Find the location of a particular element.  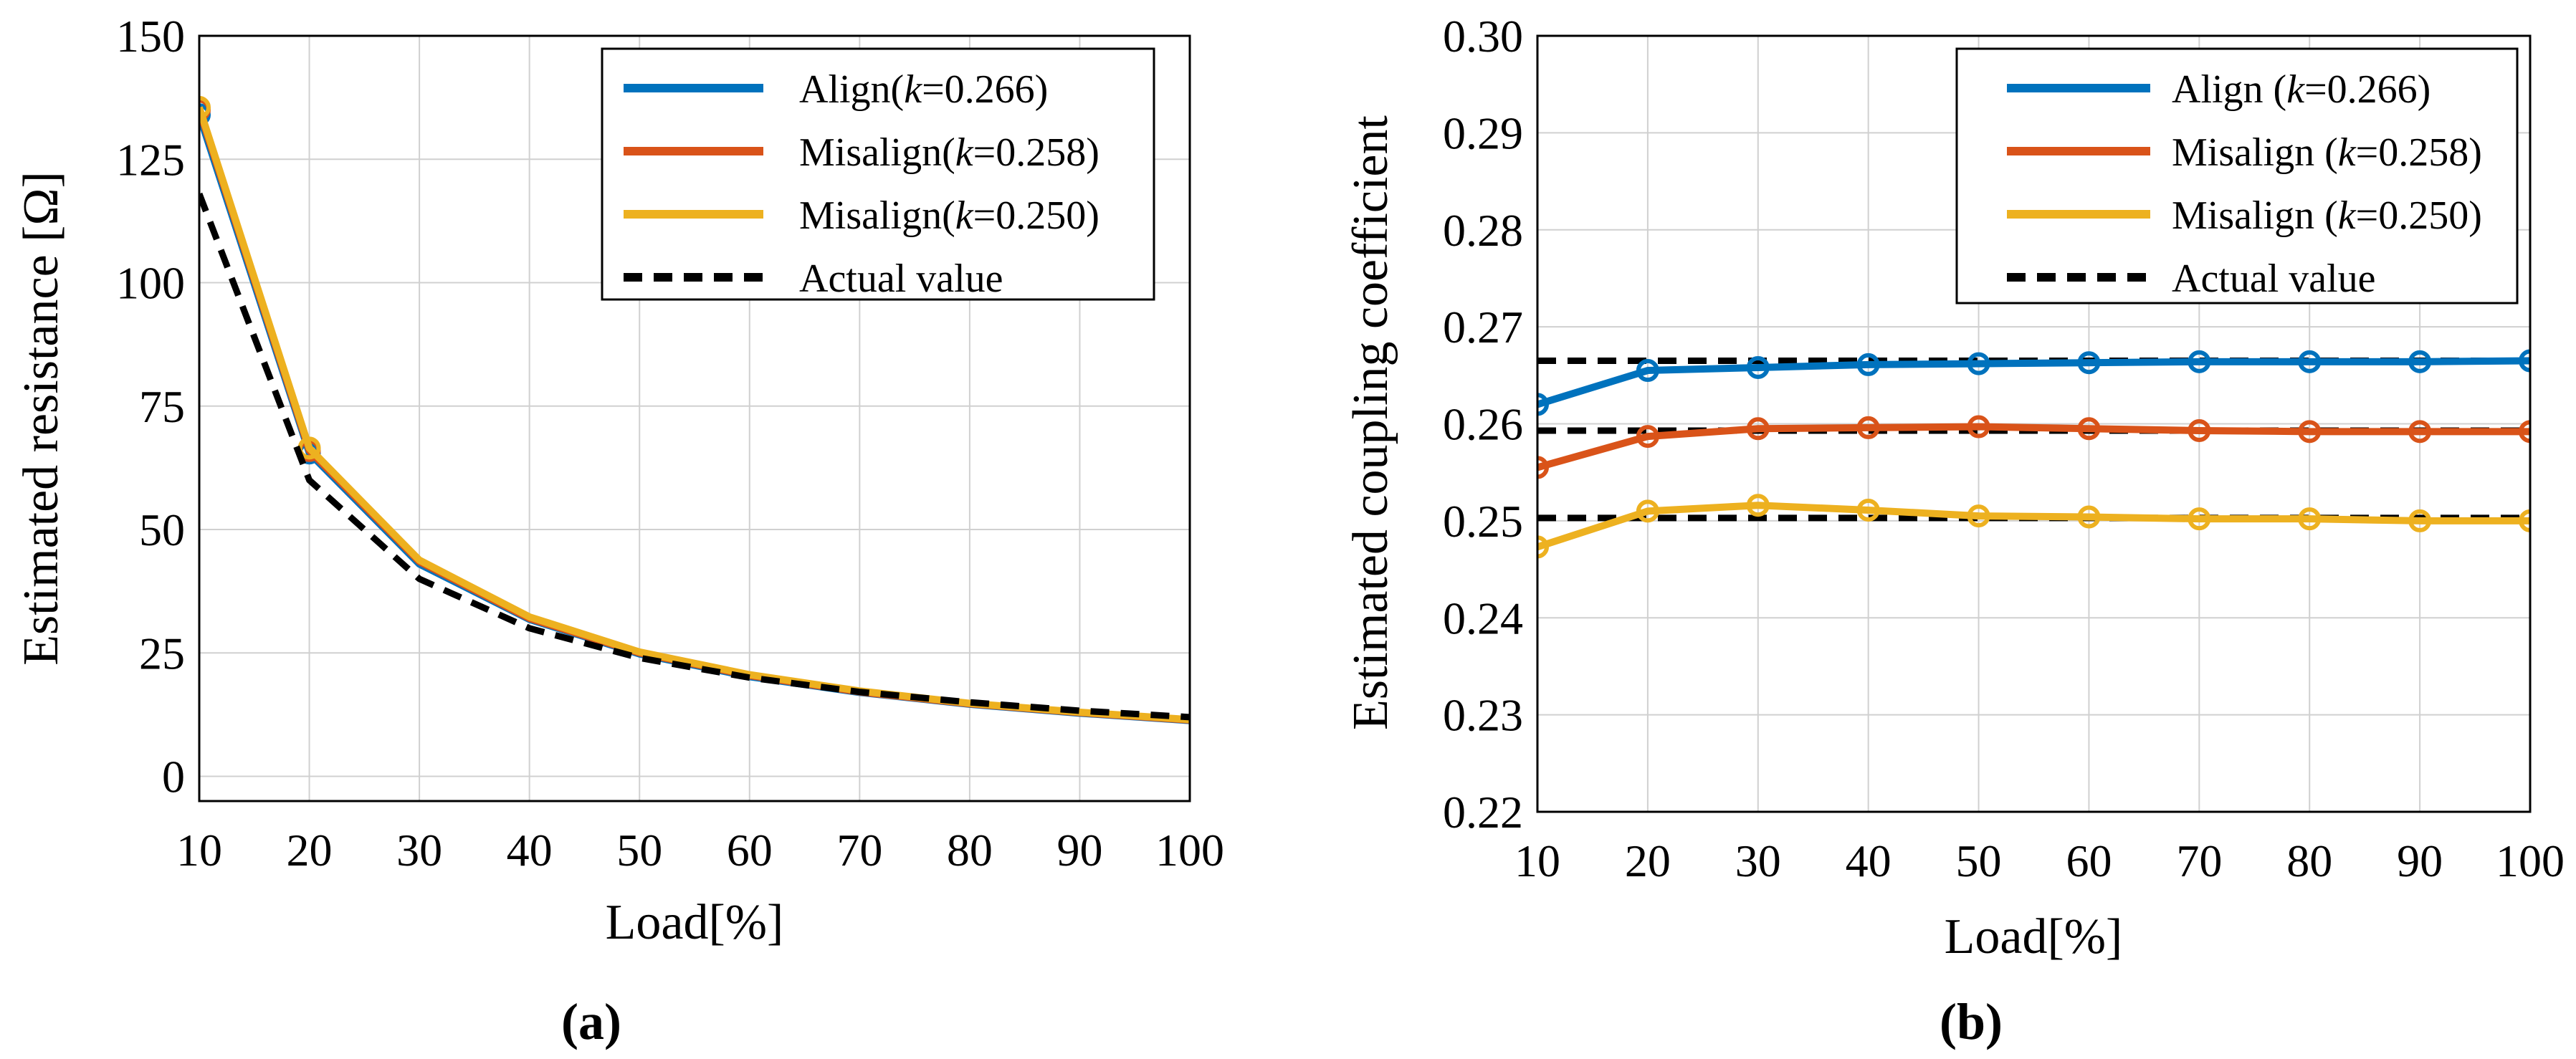

legend-label: Misalign (k=0.258) is located at coordinates (2327, 152).